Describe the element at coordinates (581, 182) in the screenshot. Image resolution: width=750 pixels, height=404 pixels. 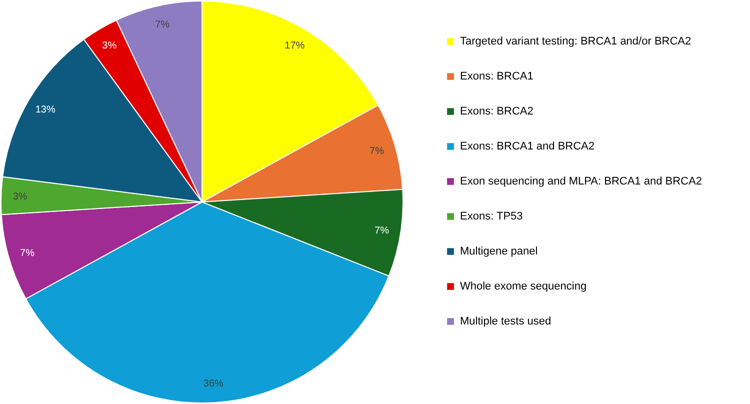
I see `legend-label: Exon sequencing and MLPA: BRCA1 and BRCA2` at that location.